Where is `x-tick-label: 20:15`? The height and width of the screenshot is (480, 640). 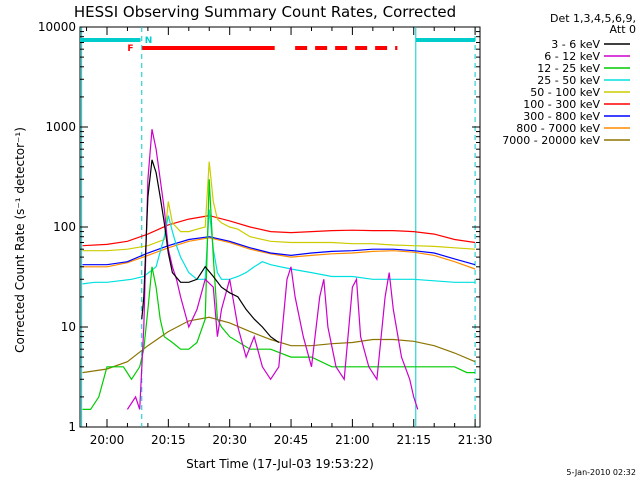 x-tick-label: 20:15 is located at coordinates (168, 440).